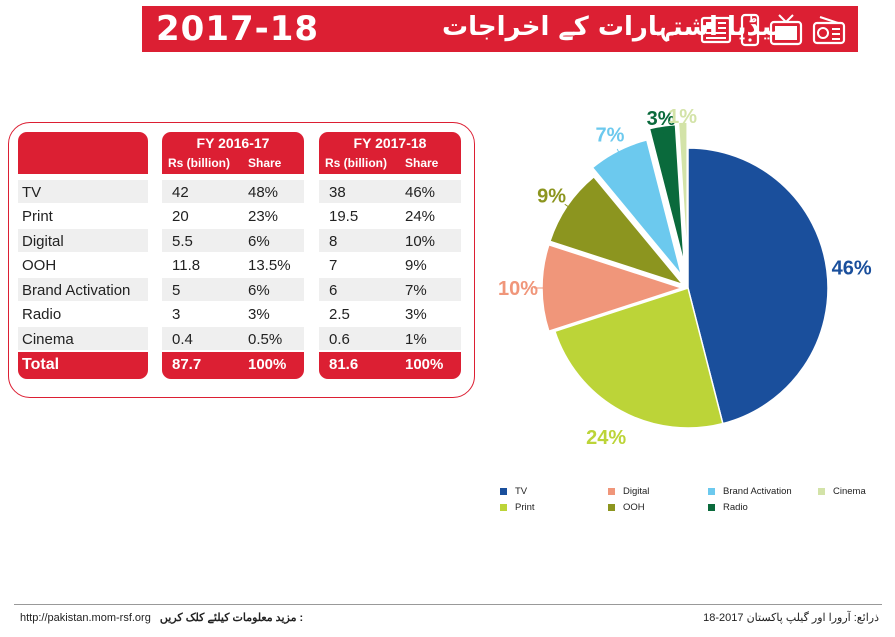 The height and width of the screenshot is (637, 895). Describe the element at coordinates (390, 143) in the screenshot. I see `fy2-title: FY 2017-18` at that location.